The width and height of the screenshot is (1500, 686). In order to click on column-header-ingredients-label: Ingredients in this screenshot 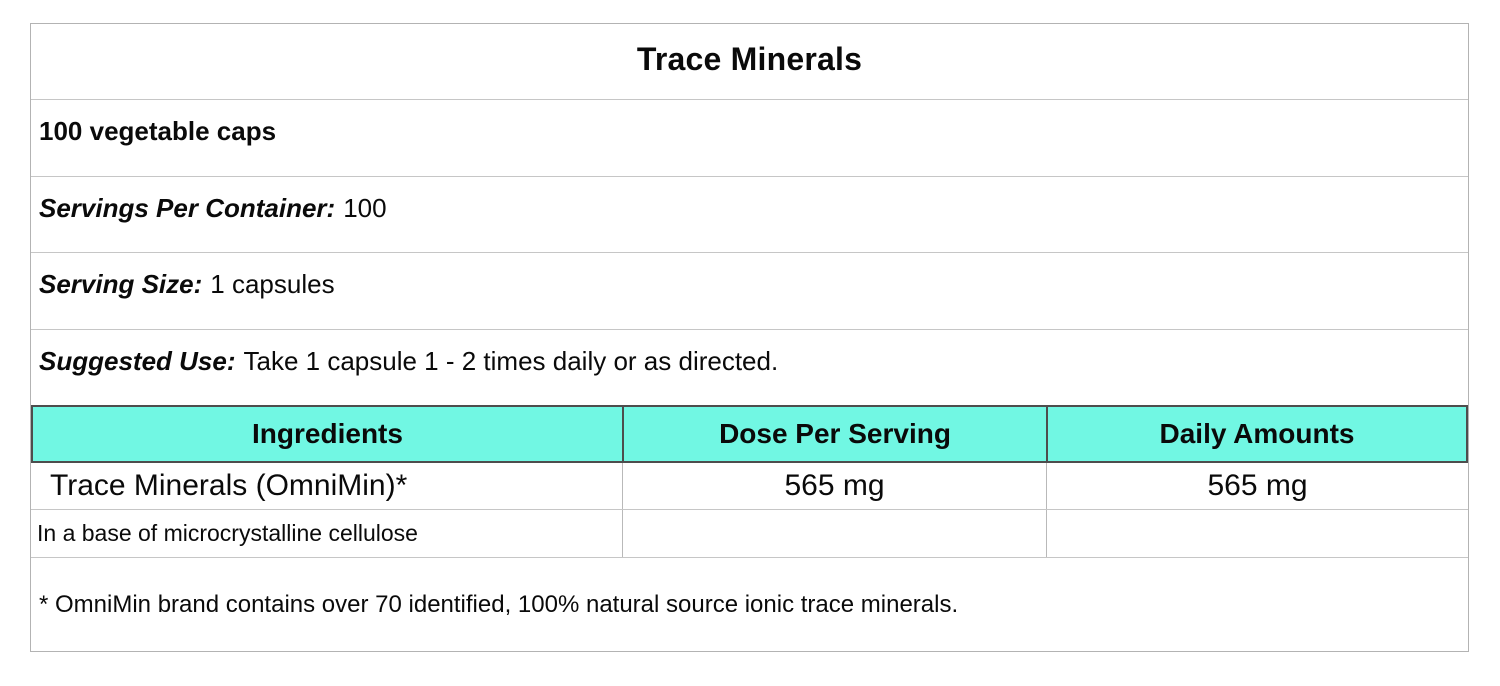, I will do `click(327, 433)`.